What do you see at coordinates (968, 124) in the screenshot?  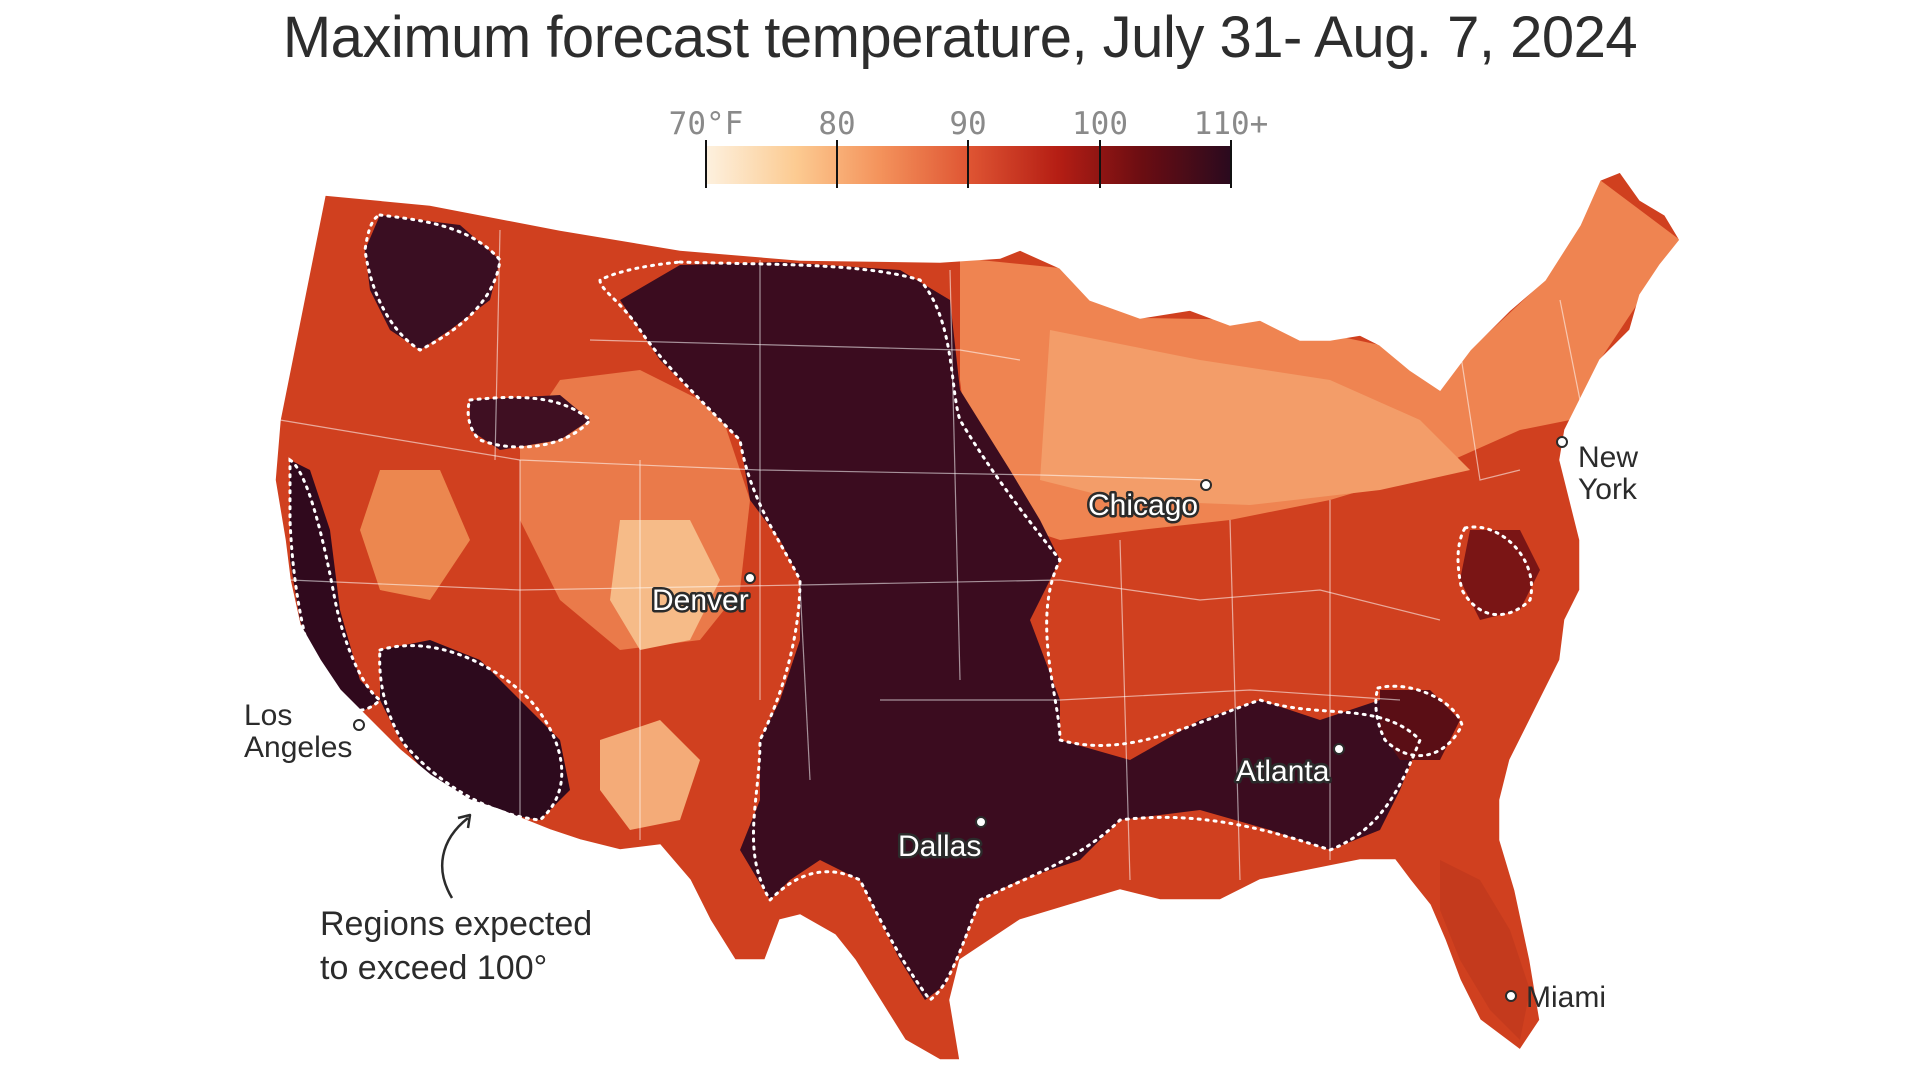 I see `legend-tick-label-90: 90` at bounding box center [968, 124].